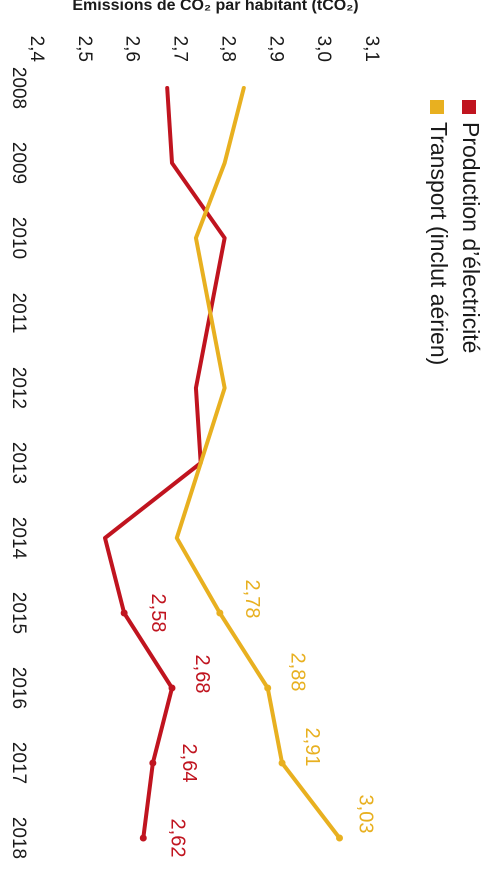 This screenshot has height=891, width=493. What do you see at coordinates (275, 49) in the screenshot?
I see `y-tick-2: 2,9` at bounding box center [275, 49].